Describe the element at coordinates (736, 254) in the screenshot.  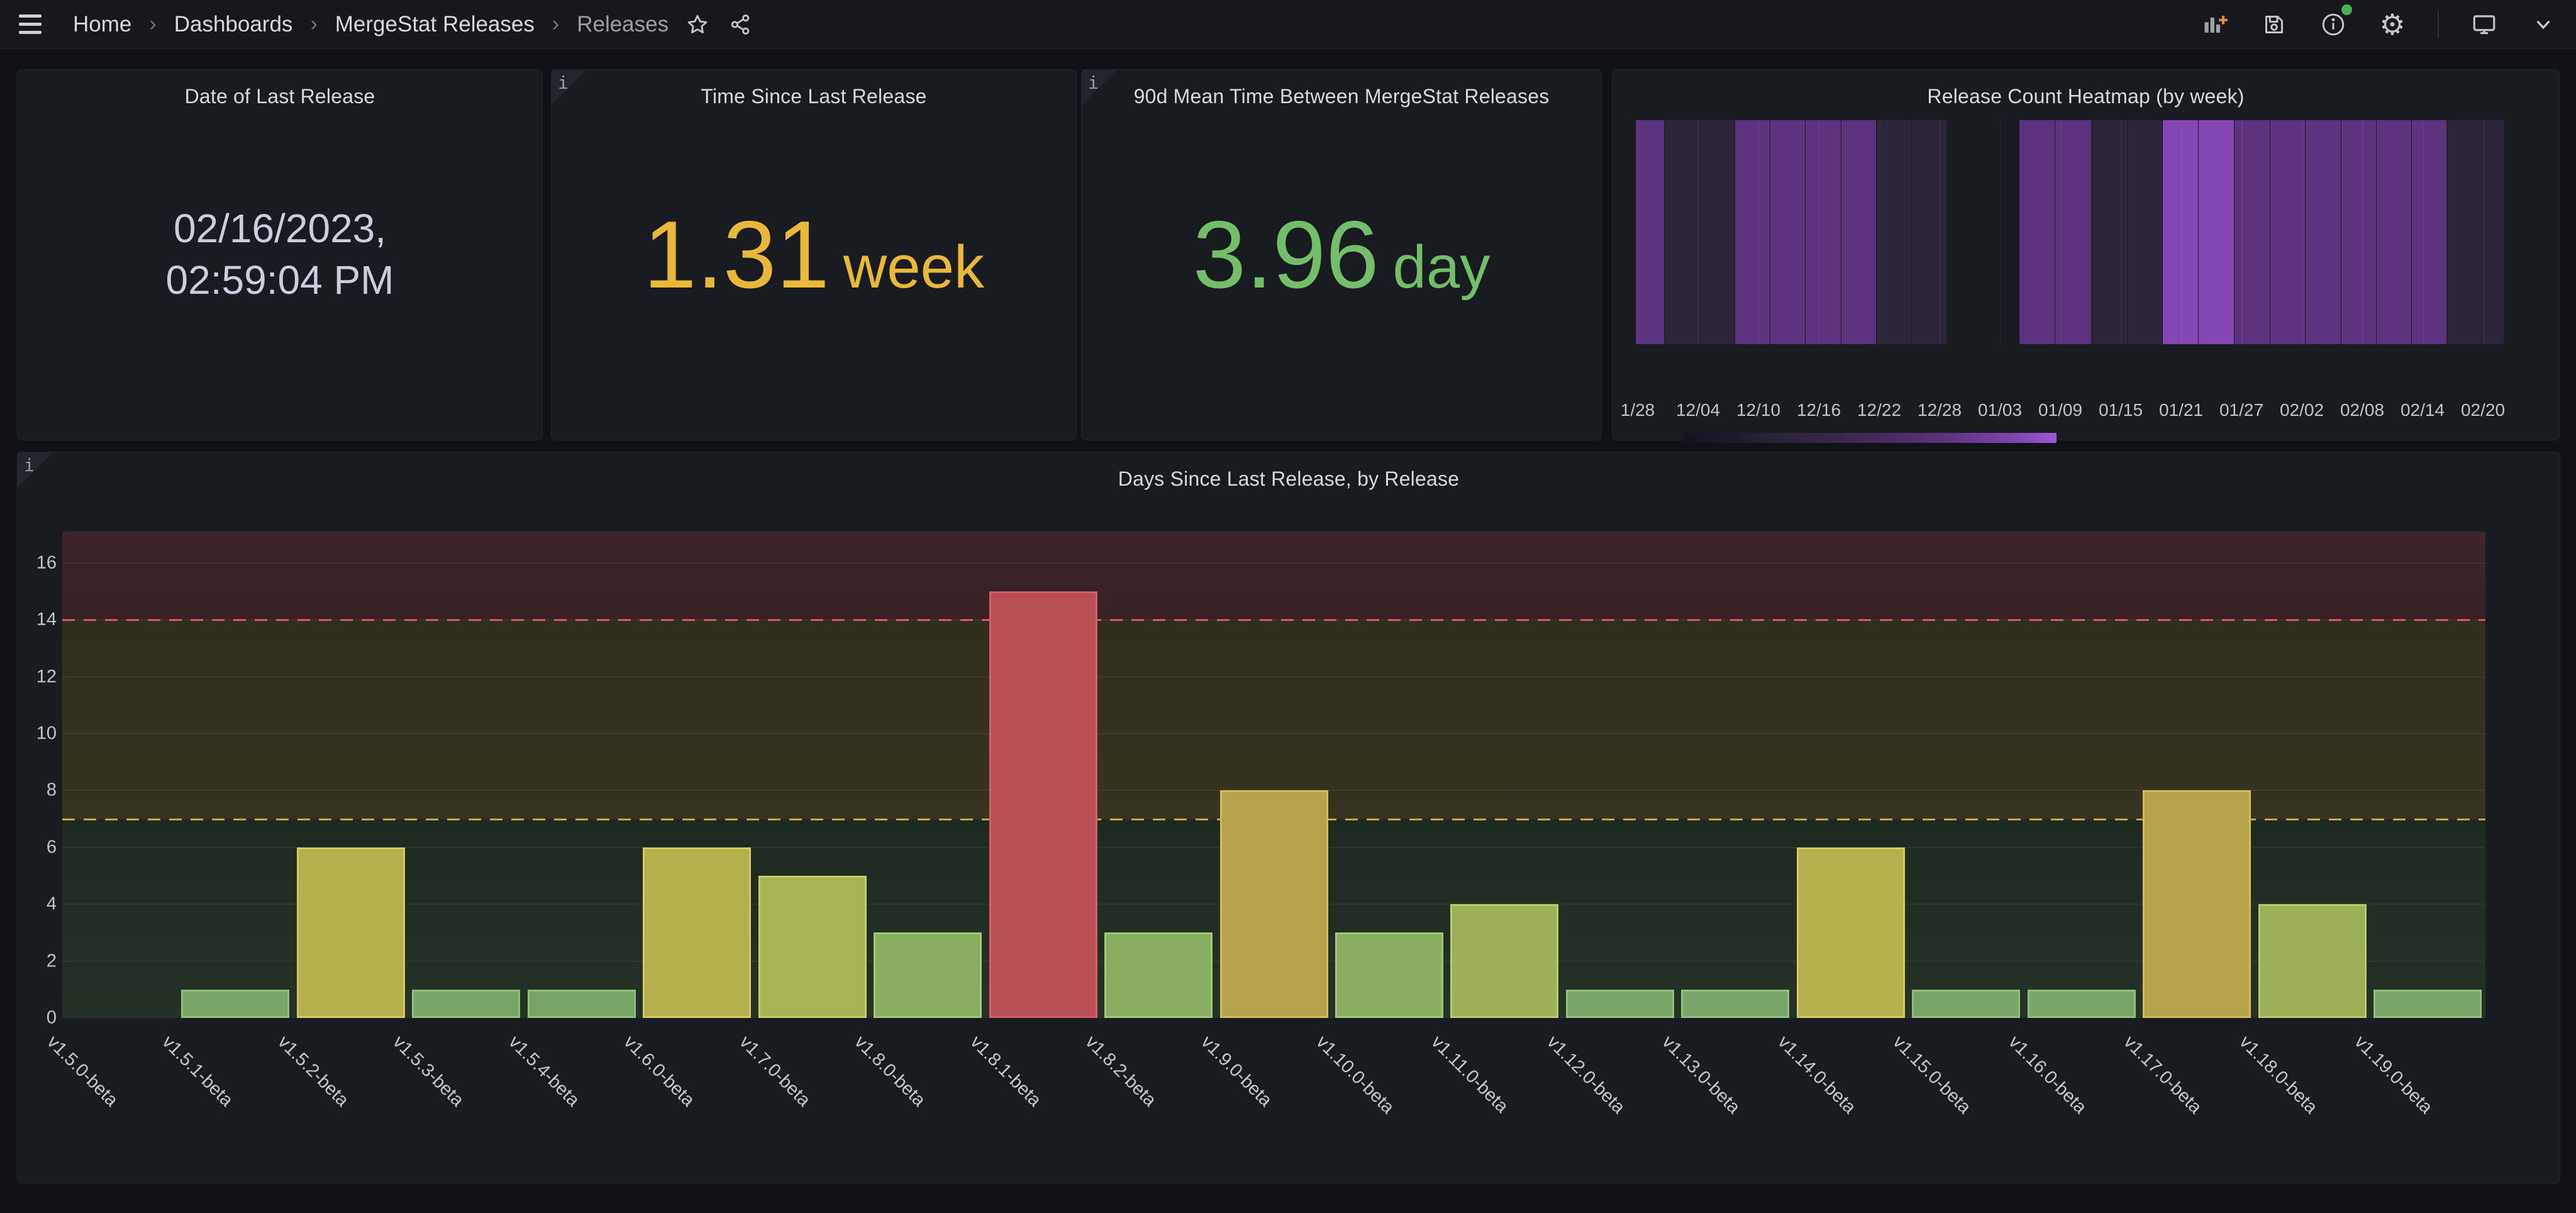
I see `stat-value-number: 1.31` at that location.